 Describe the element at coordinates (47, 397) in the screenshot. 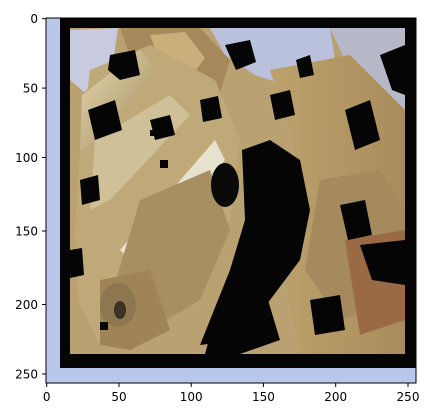

I see `x-tick-label: 0` at that location.